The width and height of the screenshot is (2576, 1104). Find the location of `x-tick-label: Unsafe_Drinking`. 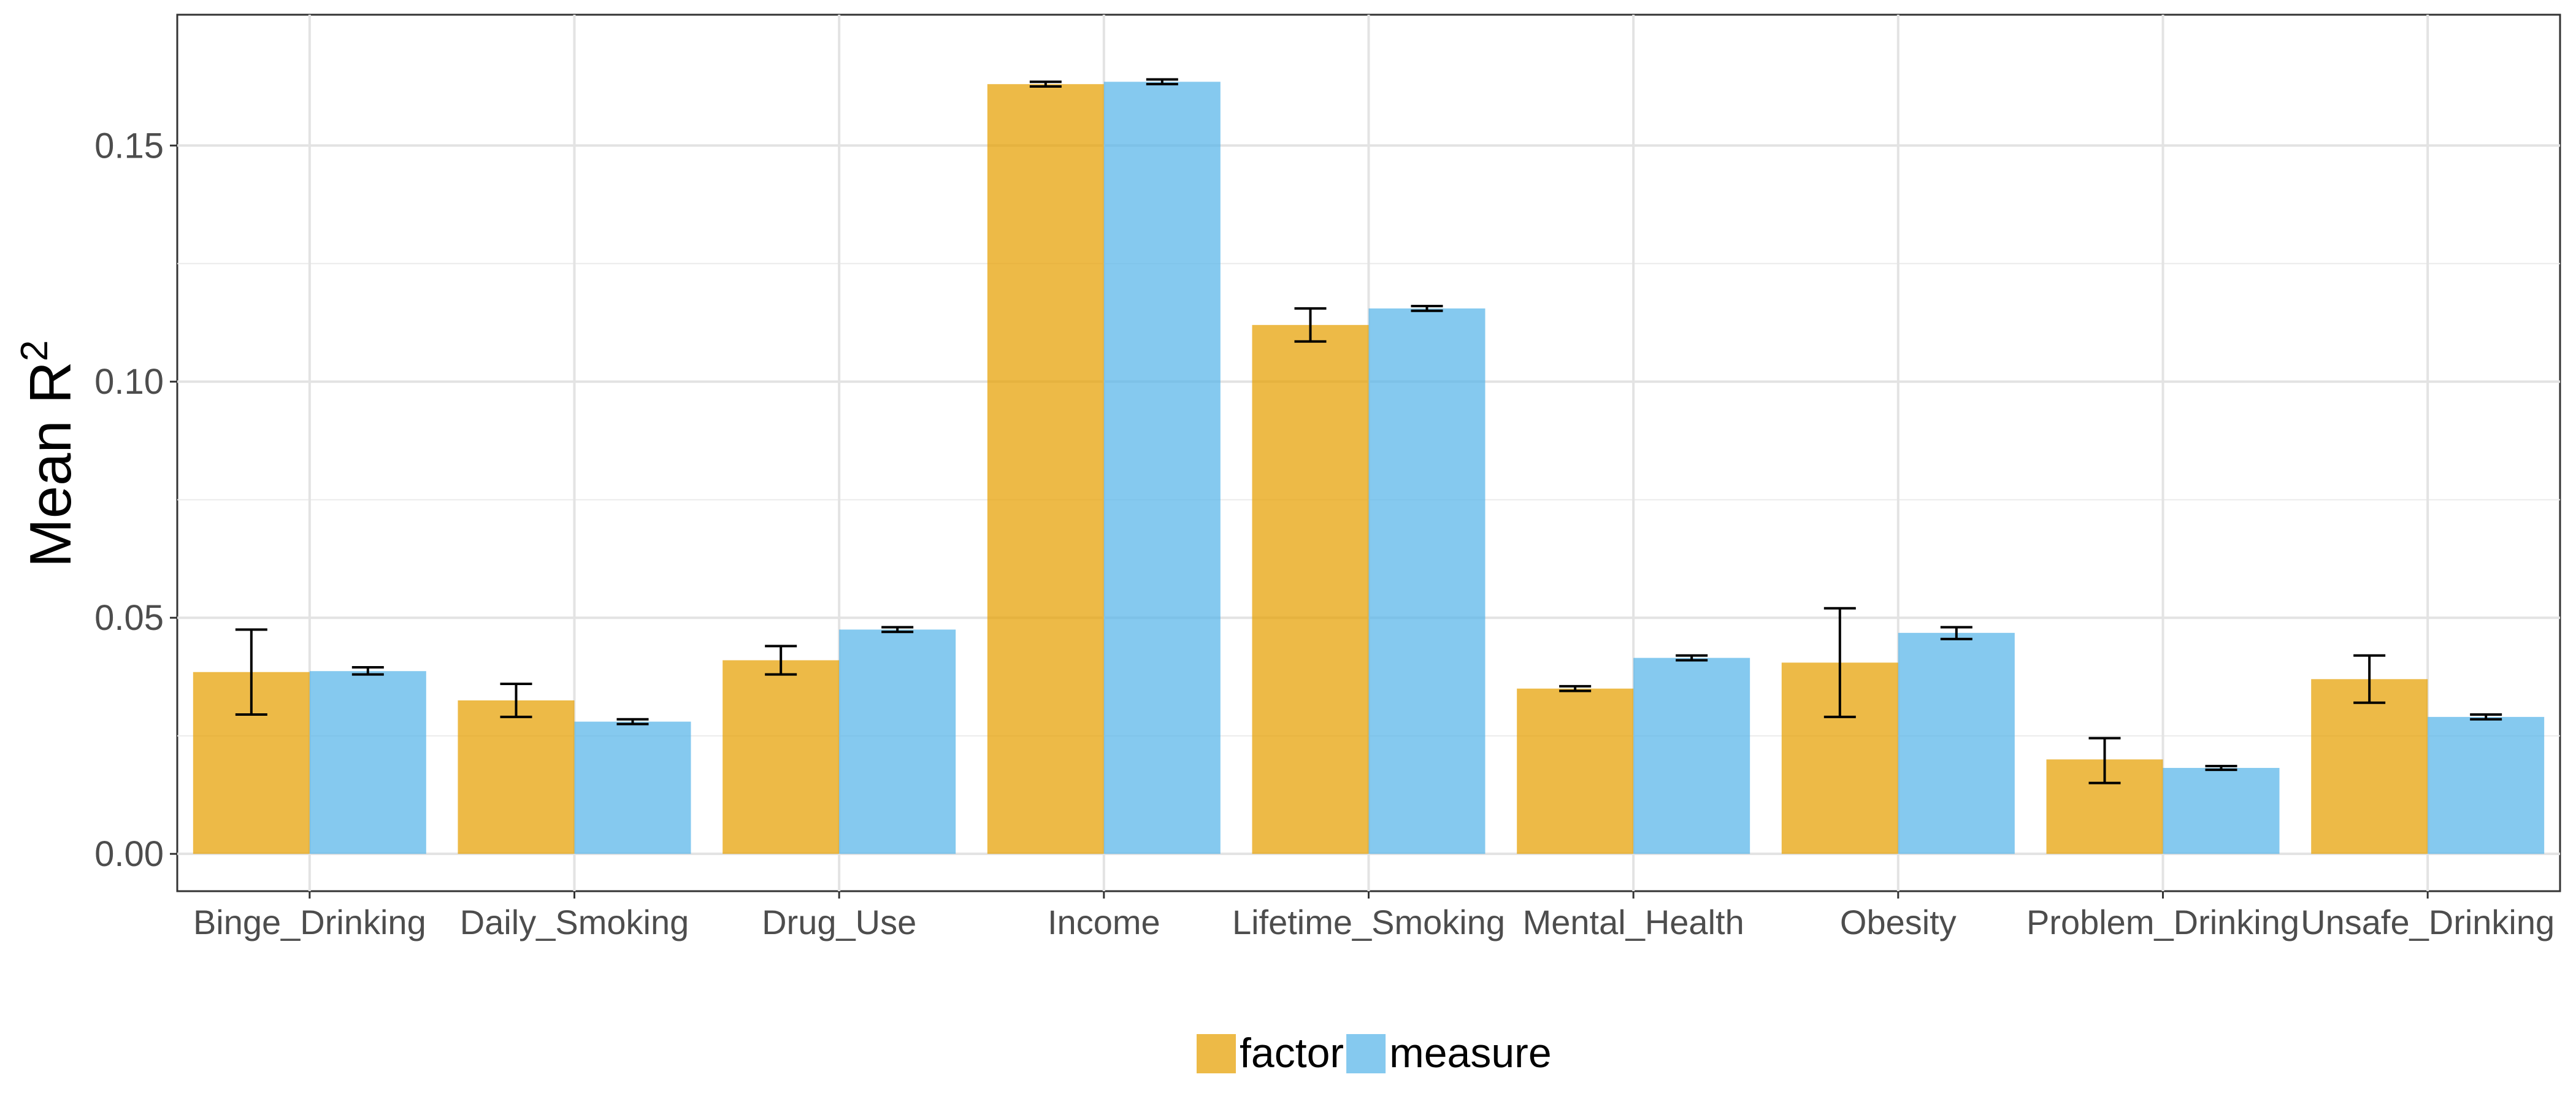

x-tick-label: Unsafe_Drinking is located at coordinates (2428, 922).